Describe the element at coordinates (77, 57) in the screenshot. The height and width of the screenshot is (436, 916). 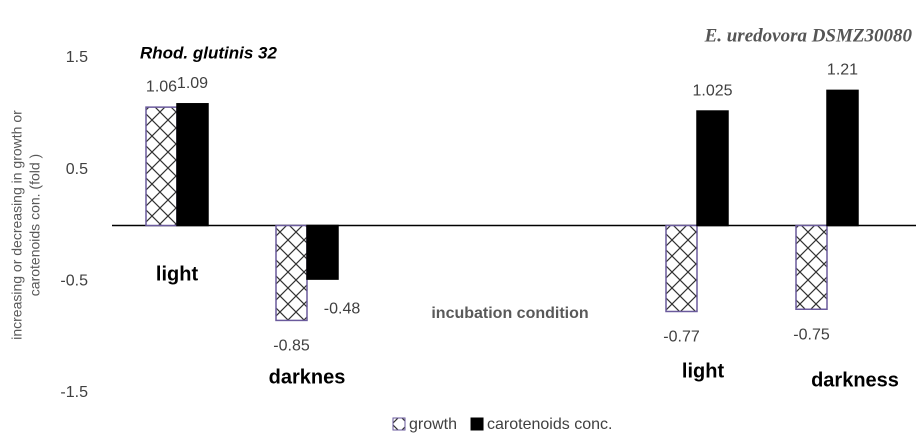
I see `y-tick-label: 1.5` at that location.